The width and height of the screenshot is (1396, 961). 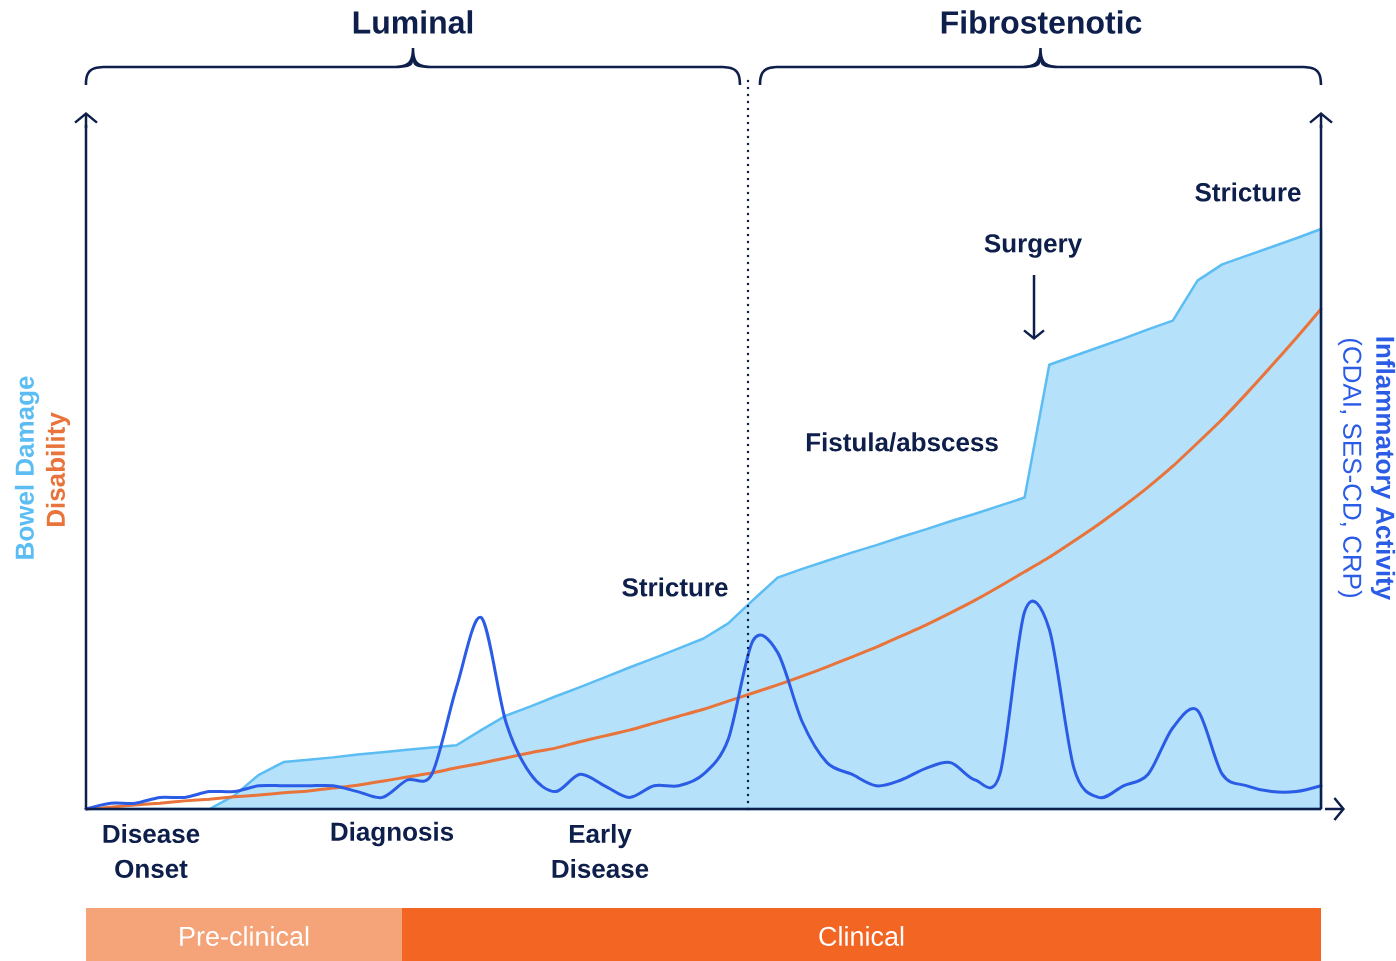 I want to click on text: Inflammatory Activity, so click(x=1383, y=469).